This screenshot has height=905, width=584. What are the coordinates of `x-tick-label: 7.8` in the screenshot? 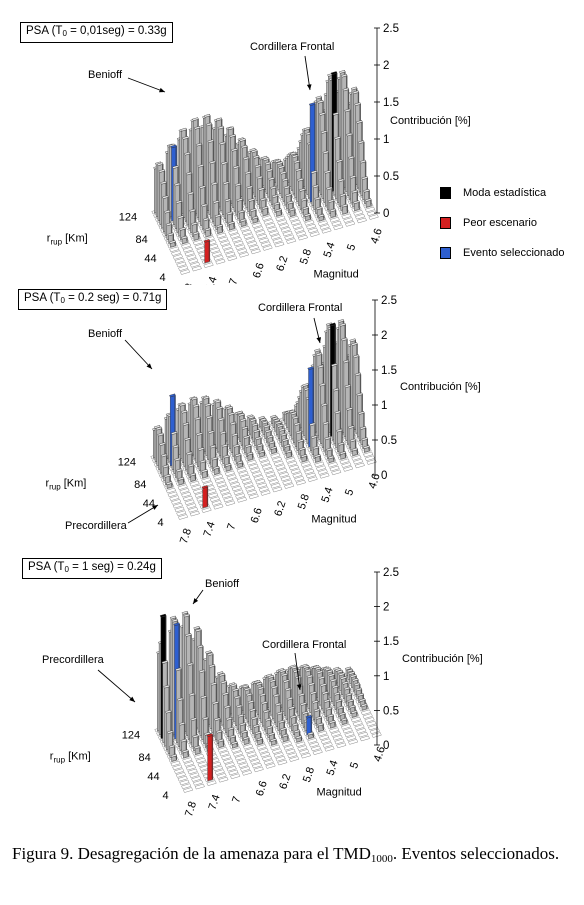 It's located at (186, 536).